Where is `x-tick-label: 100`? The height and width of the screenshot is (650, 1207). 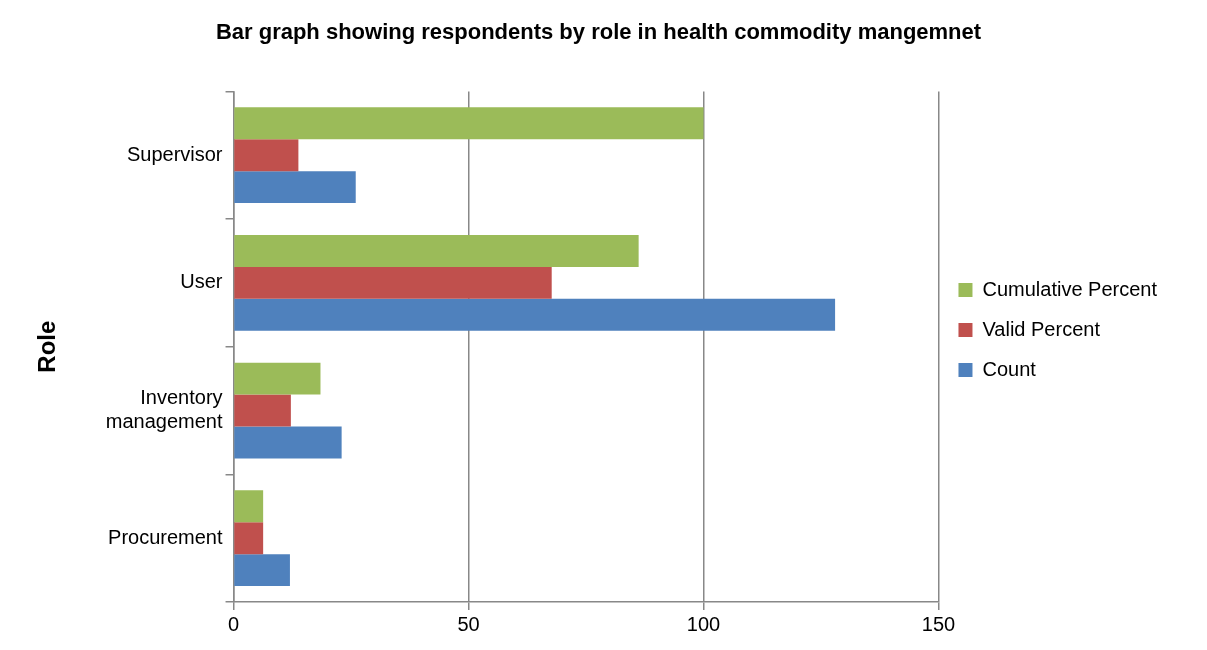 x-tick-label: 100 is located at coordinates (703, 623).